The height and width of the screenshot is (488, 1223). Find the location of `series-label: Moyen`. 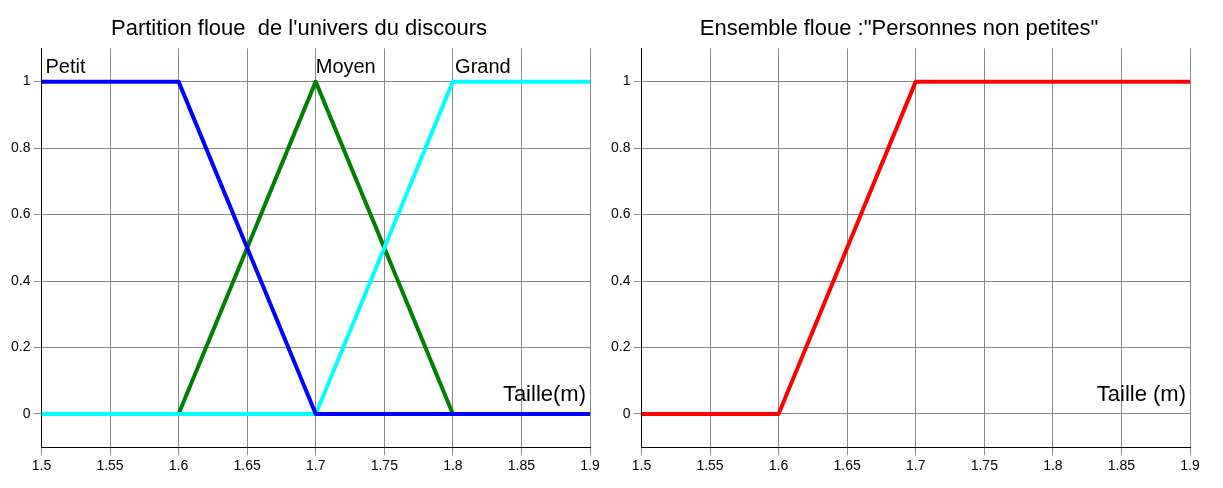

series-label: Moyen is located at coordinates (345, 66).